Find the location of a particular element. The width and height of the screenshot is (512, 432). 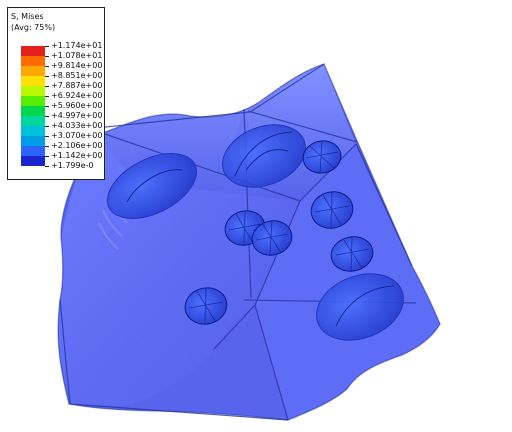

inclusion-lower-left is located at coordinates (206, 306).